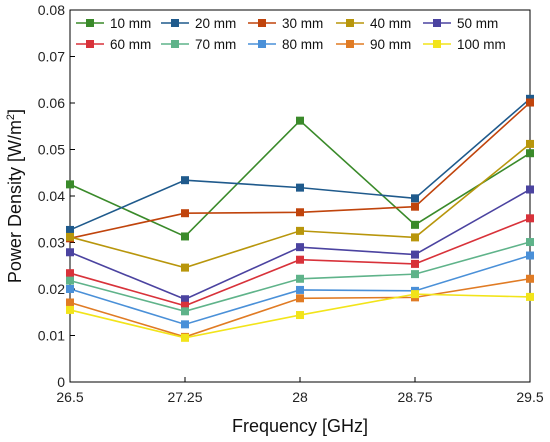  I want to click on legend-entry: 50 mm, so click(460, 23).